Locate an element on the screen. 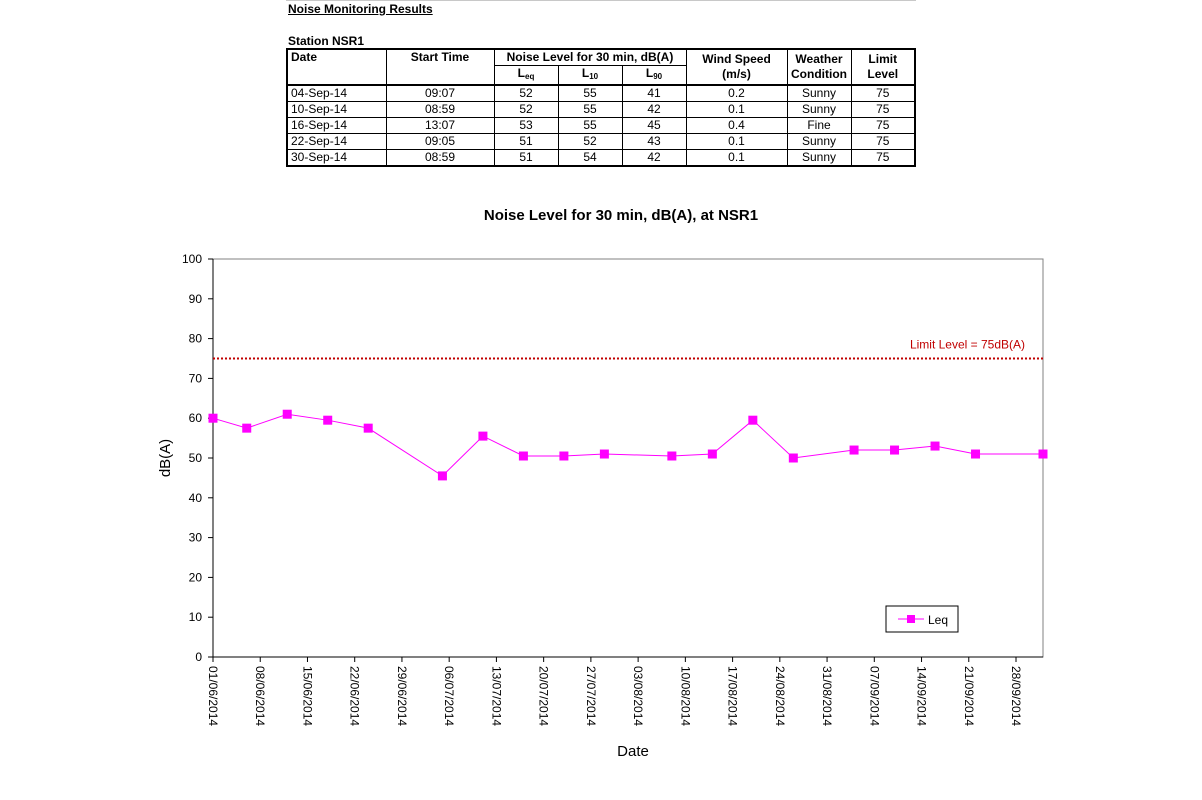  header-start-time: Start Time is located at coordinates (440, 67).